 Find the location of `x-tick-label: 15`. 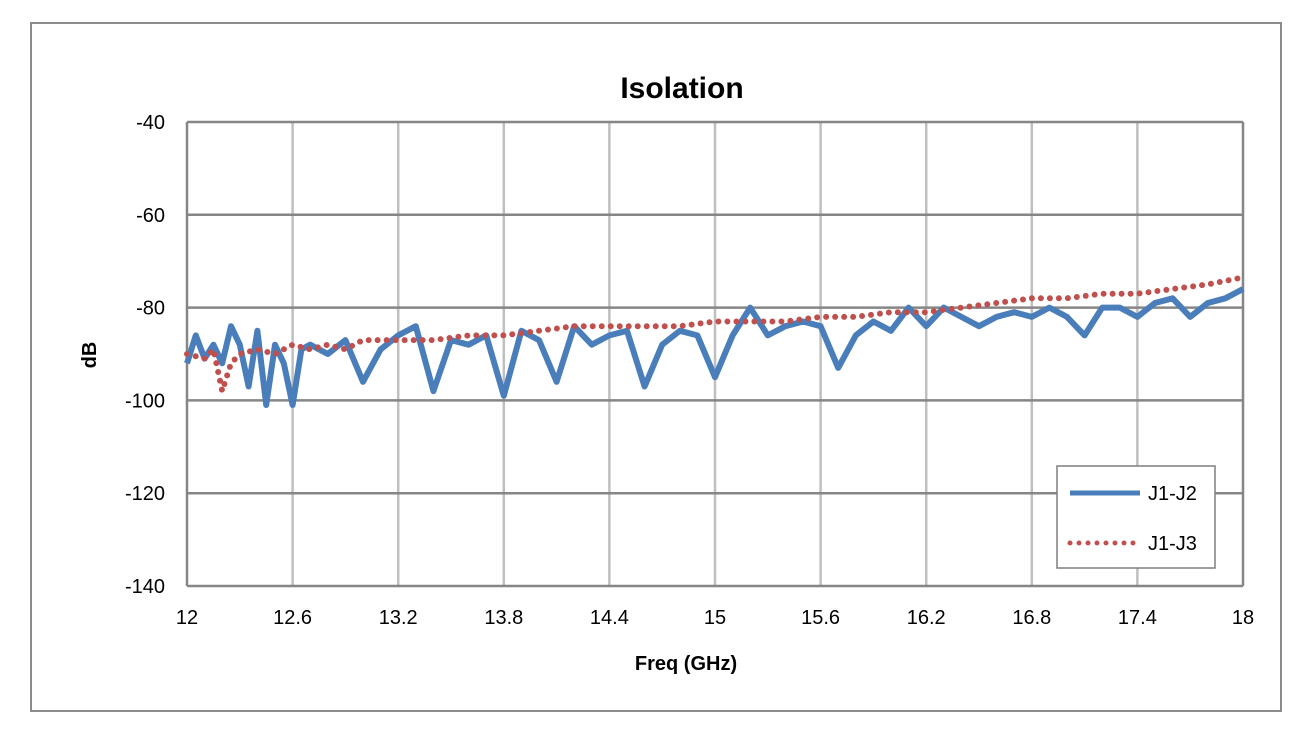

x-tick-label: 15 is located at coordinates (715, 618).